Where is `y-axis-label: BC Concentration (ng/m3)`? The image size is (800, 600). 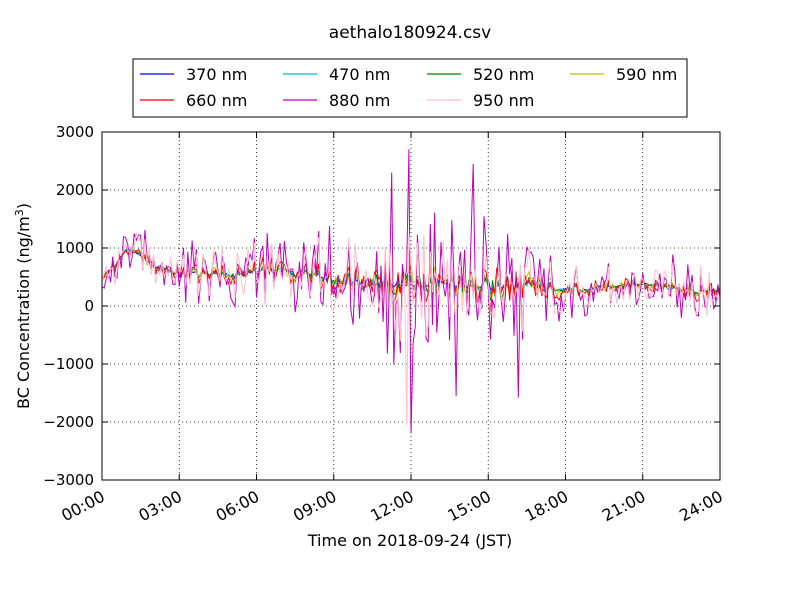 y-axis-label: BC Concentration (ng/m3) is located at coordinates (23, 306).